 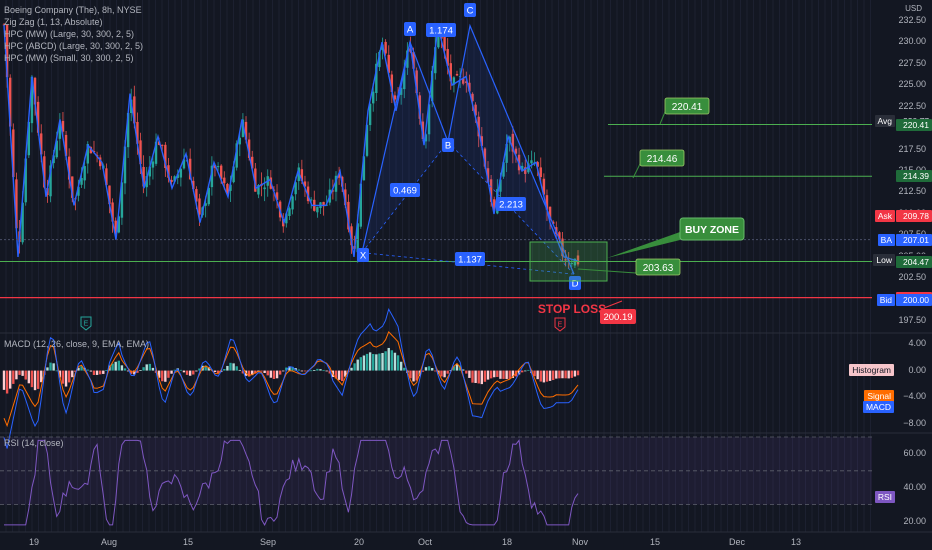 I want to click on price-axis-label: 225.00, so click(x=912, y=84).